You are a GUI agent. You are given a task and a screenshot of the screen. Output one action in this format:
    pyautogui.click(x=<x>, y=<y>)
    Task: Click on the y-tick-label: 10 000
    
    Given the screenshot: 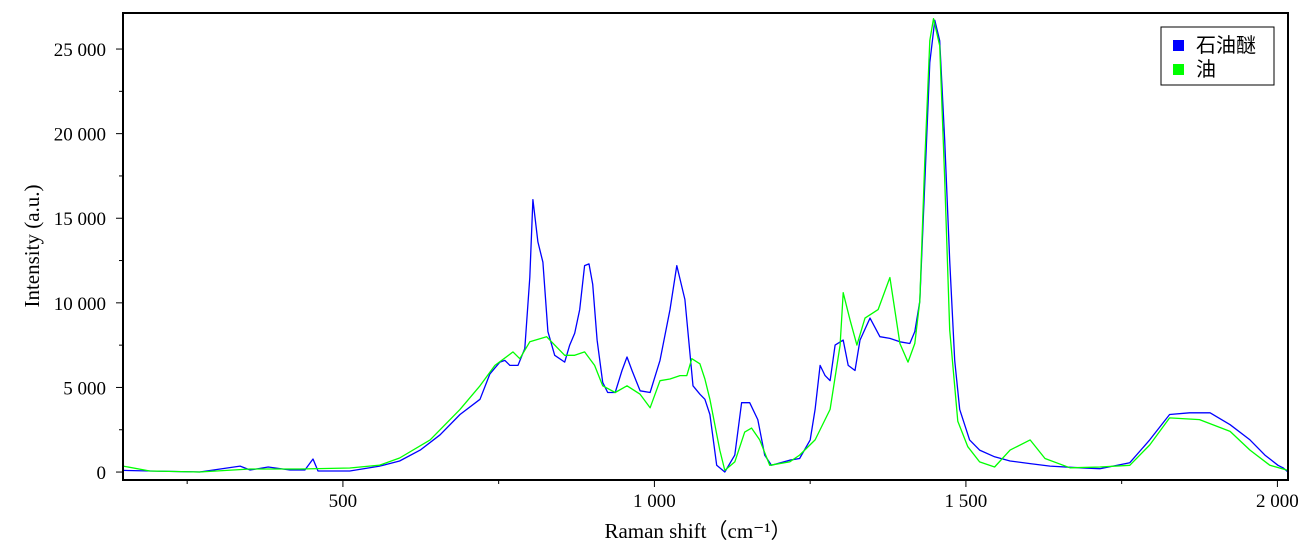 What is the action you would take?
    pyautogui.click(x=80, y=304)
    